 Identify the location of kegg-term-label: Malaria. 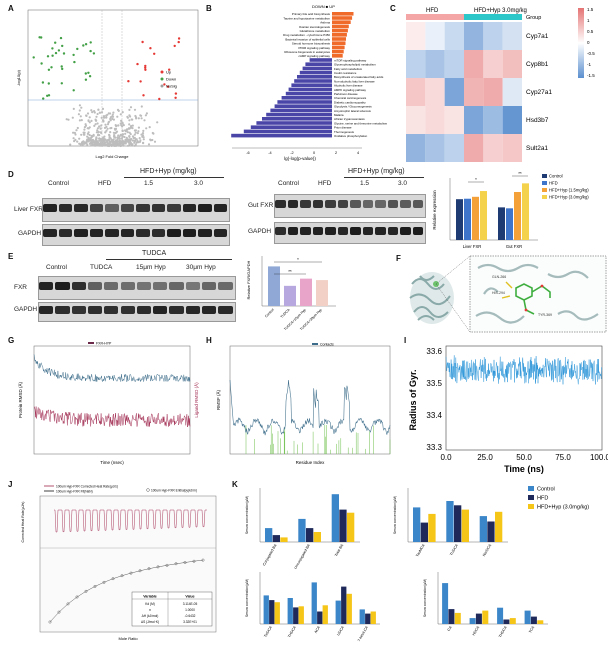
(339, 115).